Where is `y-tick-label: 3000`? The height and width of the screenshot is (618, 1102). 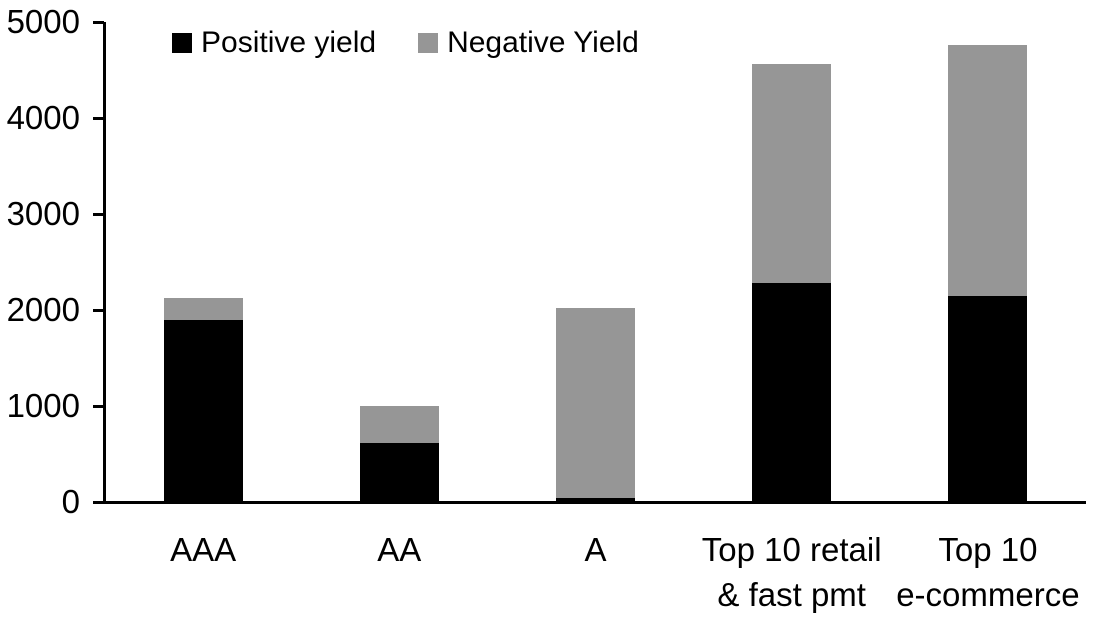
y-tick-label: 3000 is located at coordinates (43, 213).